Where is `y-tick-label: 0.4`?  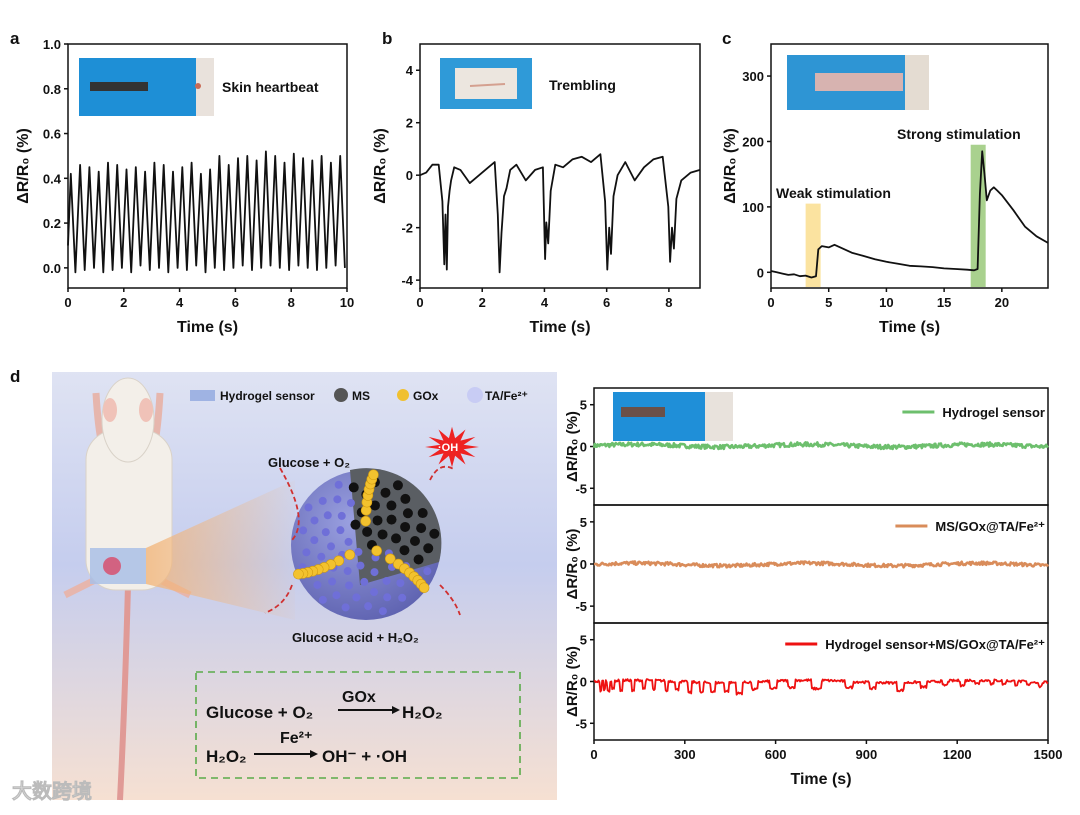
y-tick-label: 0.4 is located at coordinates (52, 178).